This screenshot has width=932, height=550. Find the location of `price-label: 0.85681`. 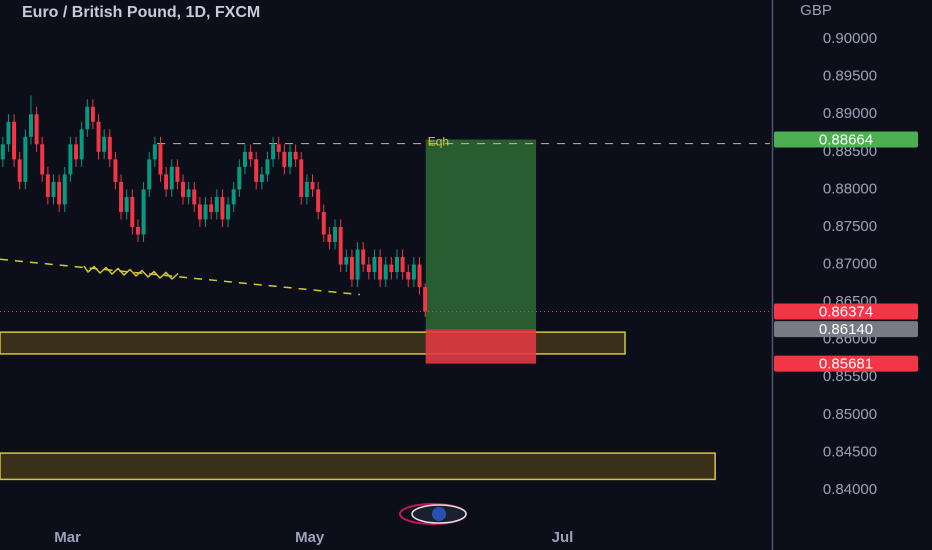

price-label: 0.85681 is located at coordinates (846, 364).